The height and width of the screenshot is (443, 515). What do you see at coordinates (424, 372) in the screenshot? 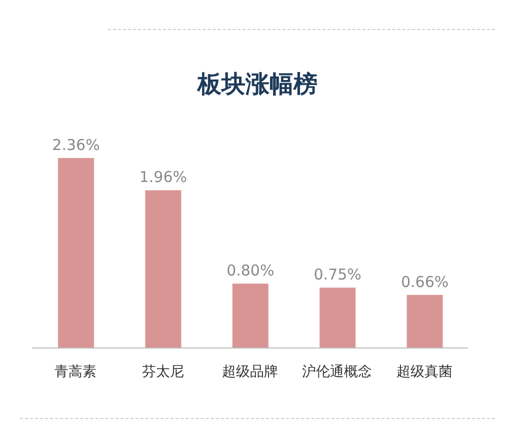
I see `x-tick-label: 超级真菌` at bounding box center [424, 372].